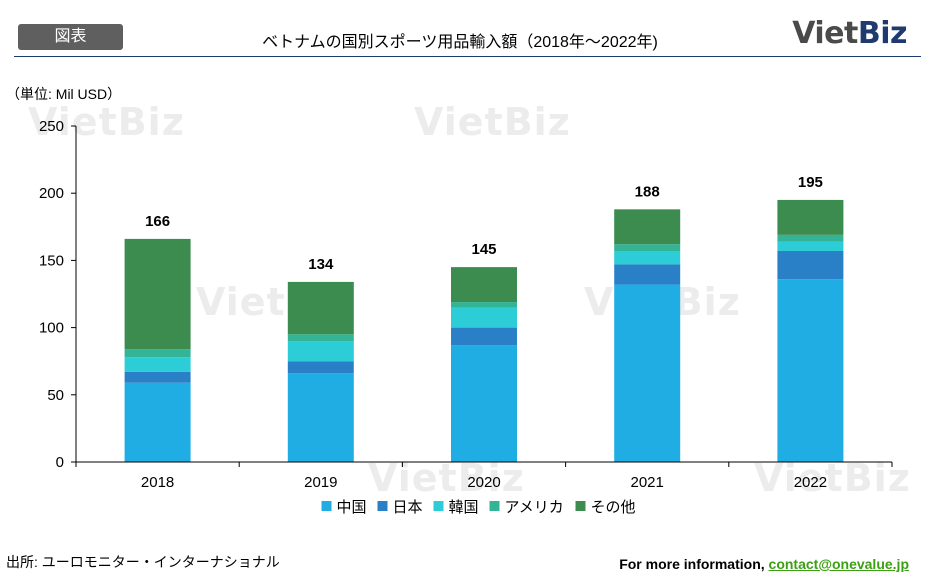 This screenshot has height=588, width=935. What do you see at coordinates (352, 507) in the screenshot?
I see `legend-label: 中国` at bounding box center [352, 507].